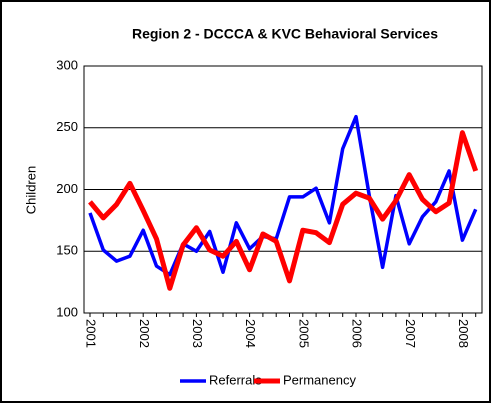  What do you see at coordinates (67, 126) in the screenshot?
I see `y-tick-label: 250` at bounding box center [67, 126].